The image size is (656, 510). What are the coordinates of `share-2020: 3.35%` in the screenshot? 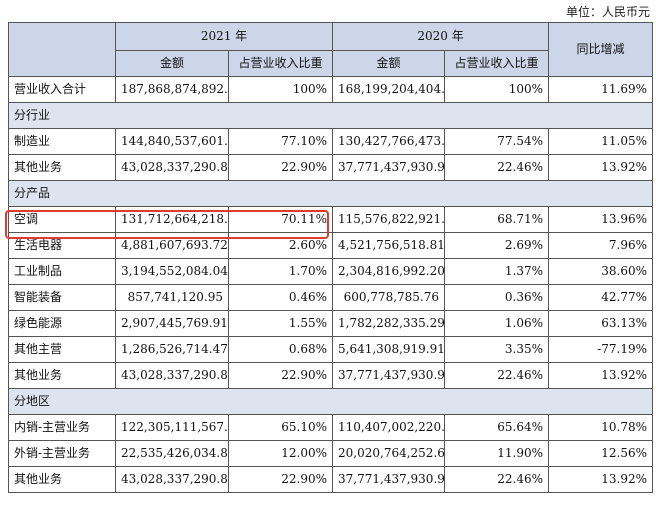 It's located at (497, 349).